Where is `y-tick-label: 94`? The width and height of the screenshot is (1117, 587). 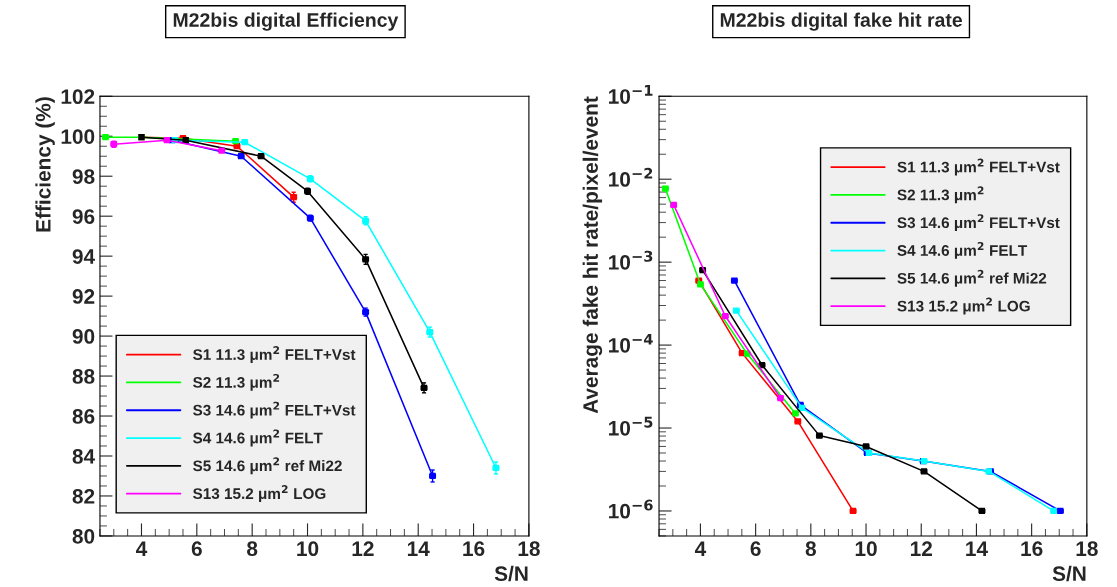
y-tick-label: 94 is located at coordinates (83, 256).